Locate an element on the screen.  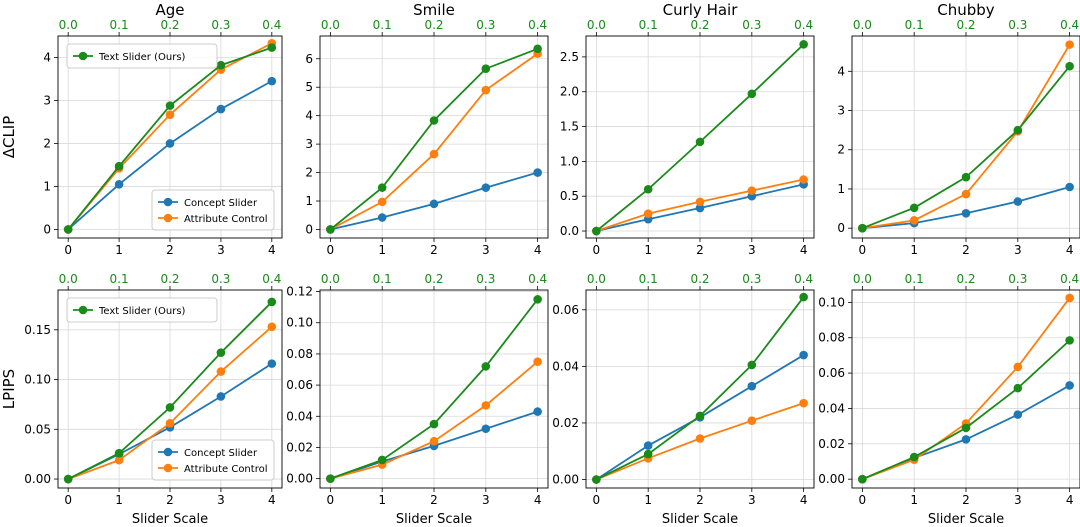
subplot-title: Age is located at coordinates (169, 10).